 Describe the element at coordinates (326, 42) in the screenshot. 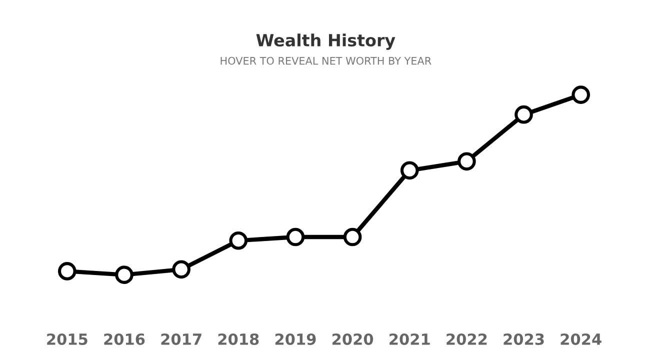

I see `chart-title: Wealth History` at that location.